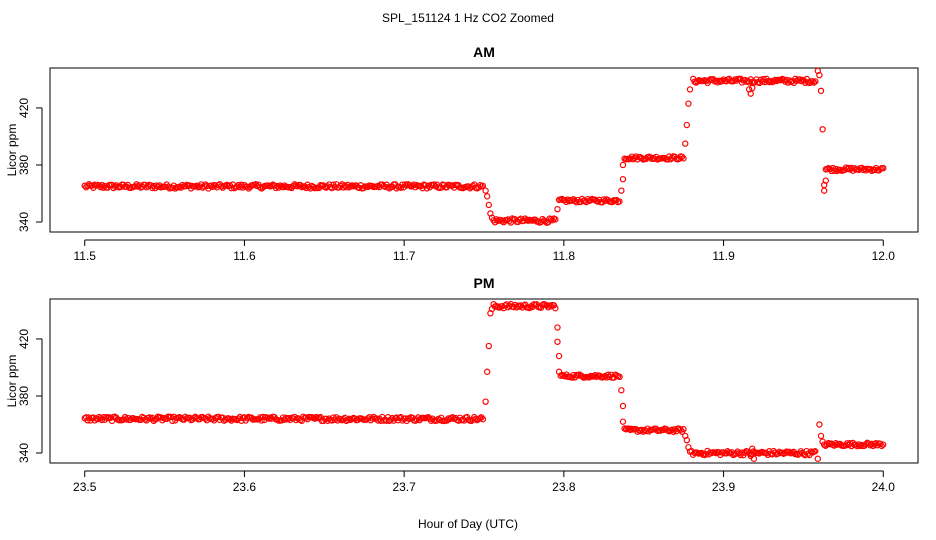  I want to click on panel-title-am: AM, so click(484, 52).